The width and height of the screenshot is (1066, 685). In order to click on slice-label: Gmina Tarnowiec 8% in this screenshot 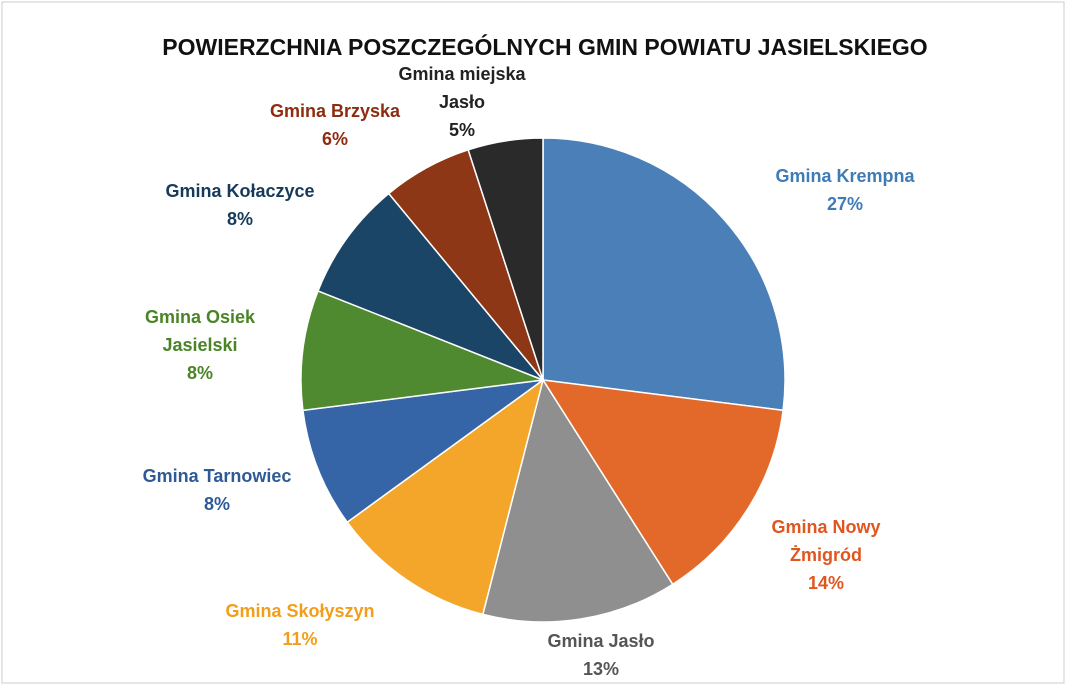, I will do `click(217, 490)`.